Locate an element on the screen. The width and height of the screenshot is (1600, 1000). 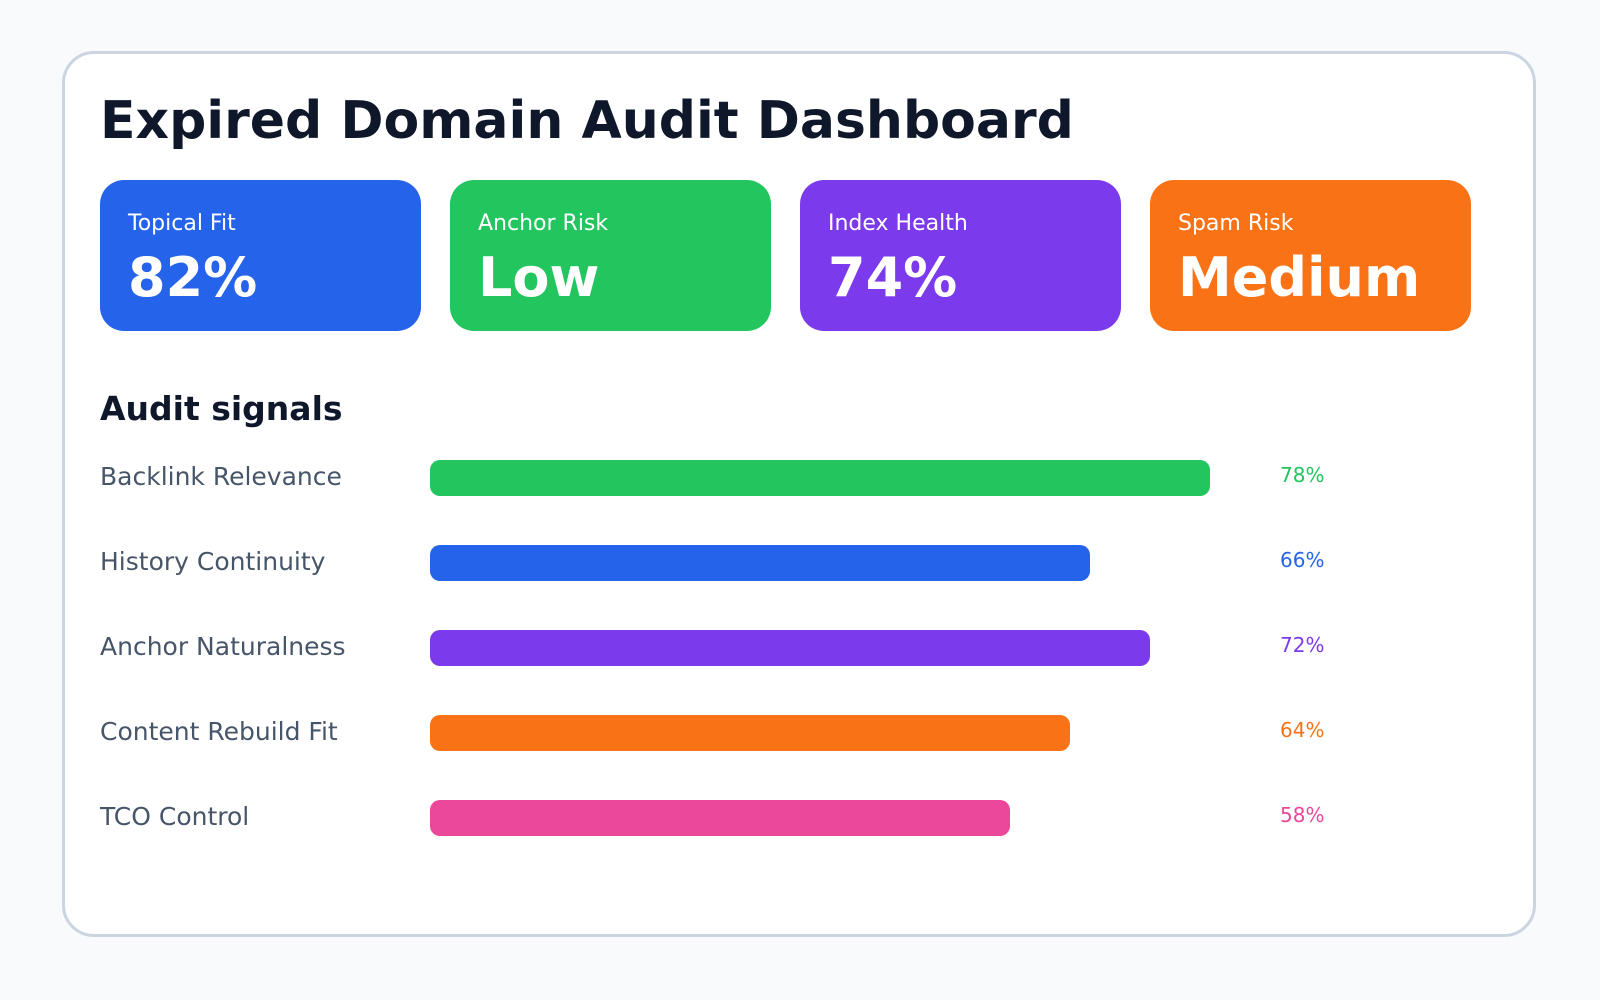
signal-label-tco-control: TCO Control is located at coordinates (175, 816).